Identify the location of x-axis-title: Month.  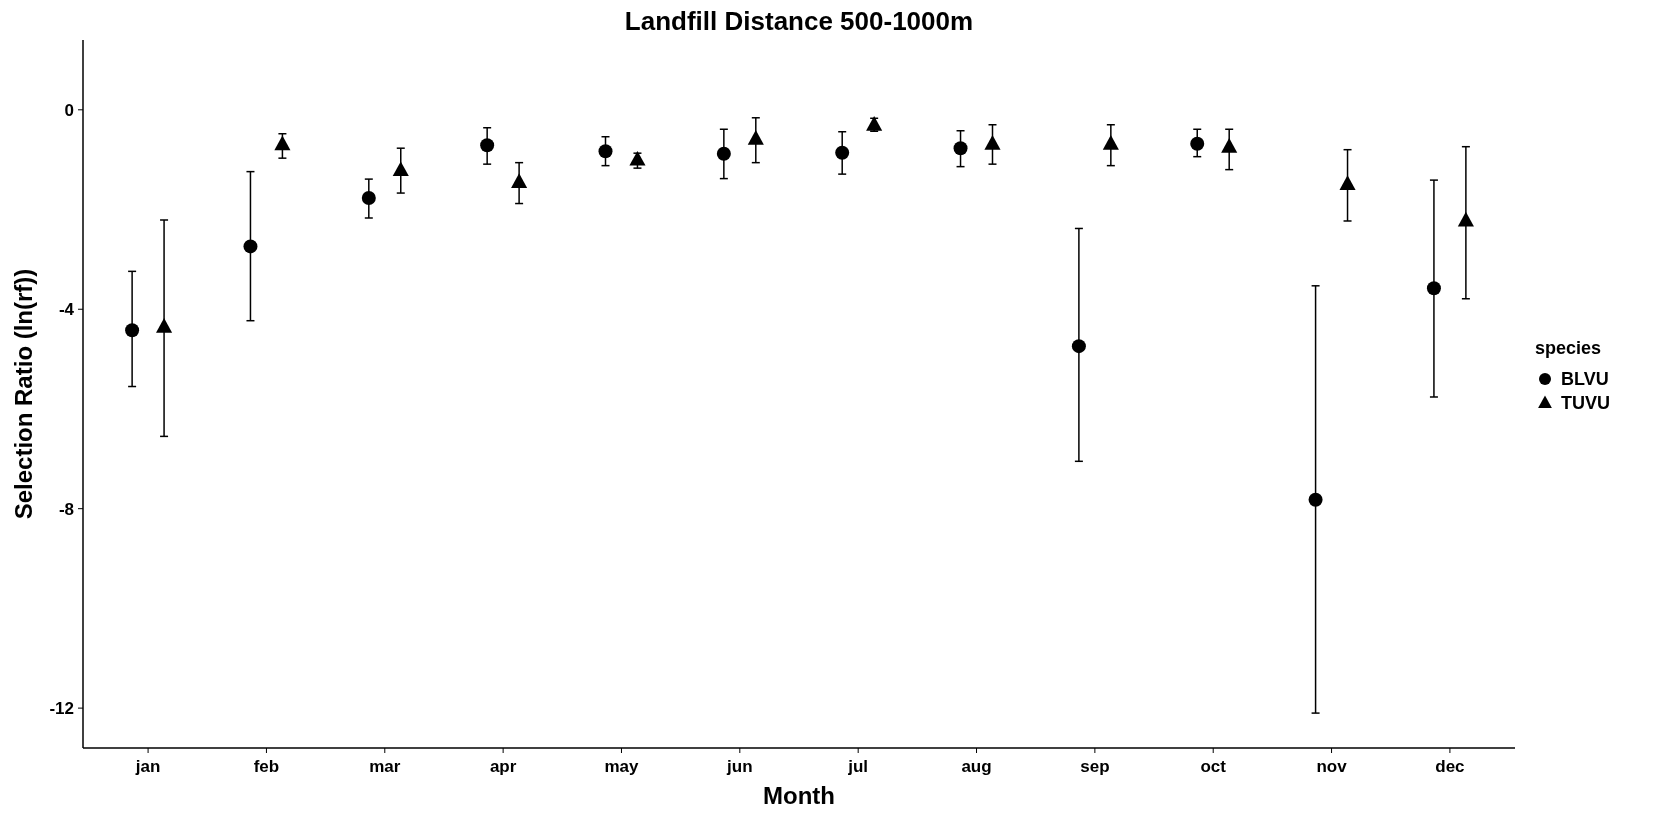
(799, 795).